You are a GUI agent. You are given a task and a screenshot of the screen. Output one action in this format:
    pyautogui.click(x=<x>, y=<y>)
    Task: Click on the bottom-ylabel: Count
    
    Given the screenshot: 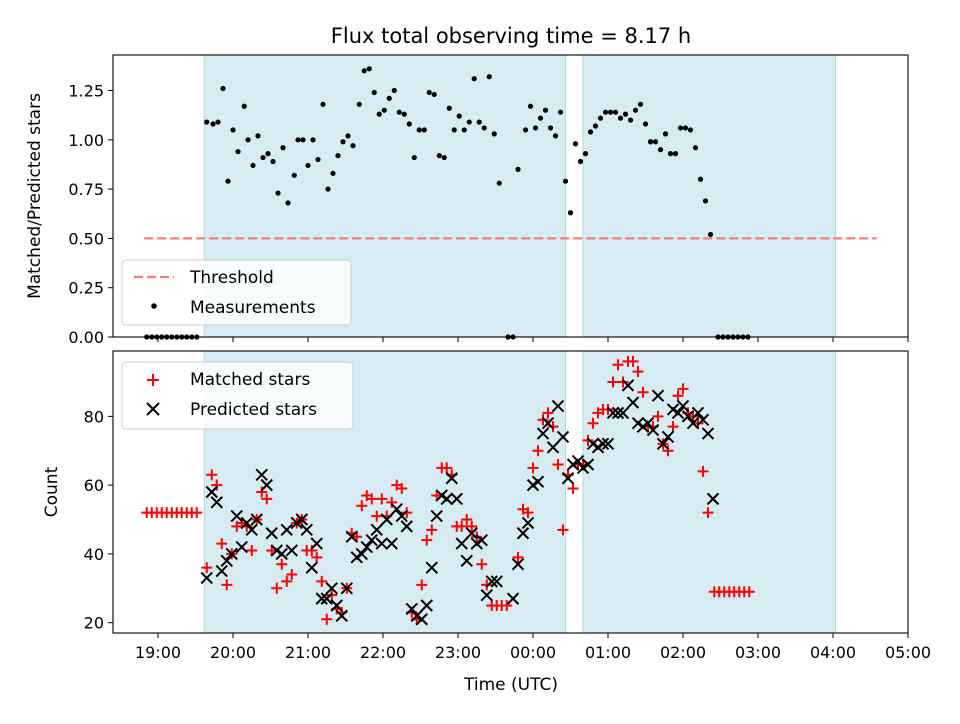 What is the action you would take?
    pyautogui.click(x=52, y=491)
    